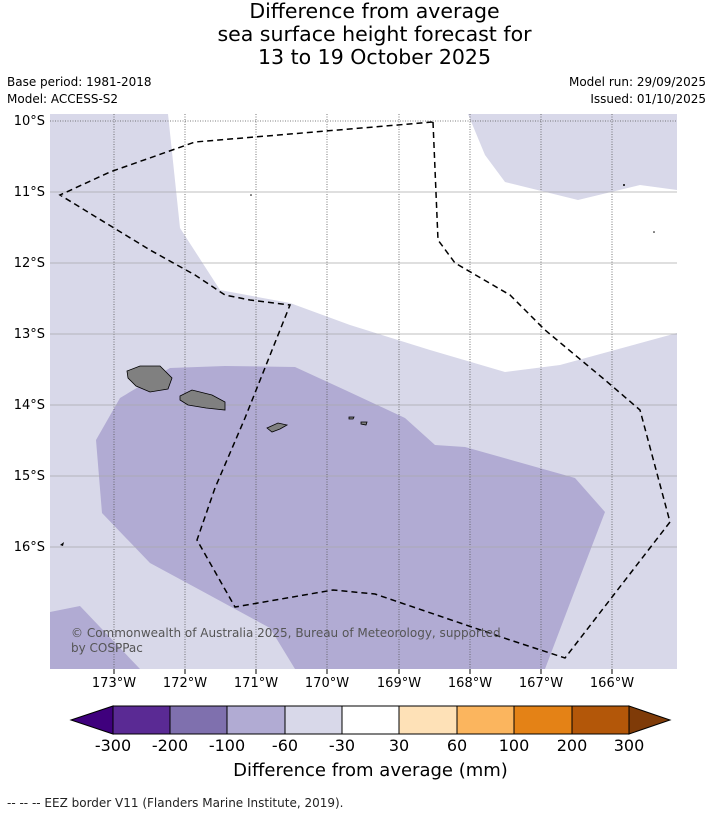 This screenshot has width=713, height=816. Describe the element at coordinates (79, 91) in the screenshot. I see `meta-left: Base period: 1981-2018 Model: ACCESS-S2` at that location.